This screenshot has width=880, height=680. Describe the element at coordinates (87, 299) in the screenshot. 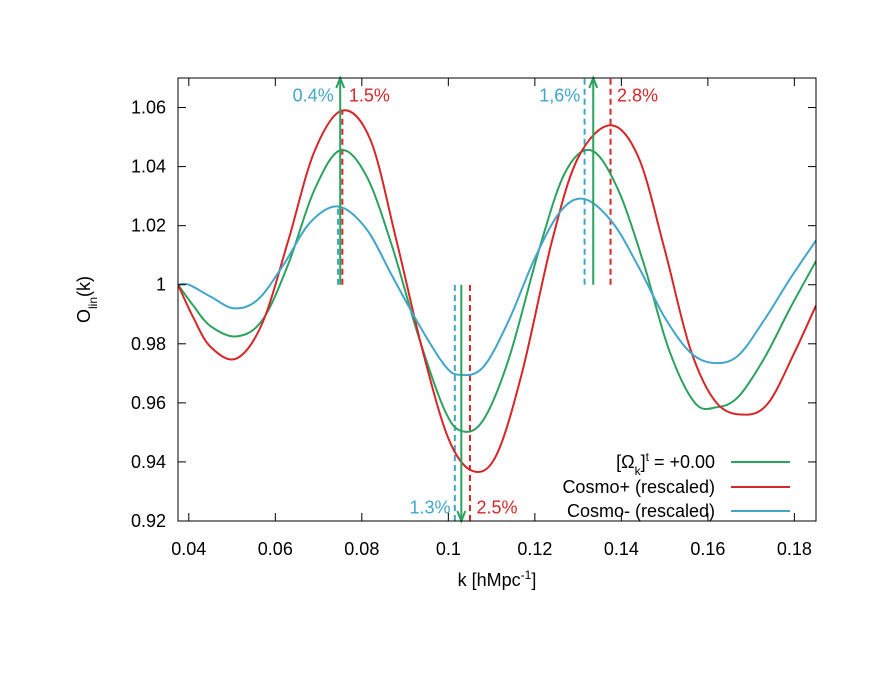

I see `y-axis-title: Olin(k)` at that location.